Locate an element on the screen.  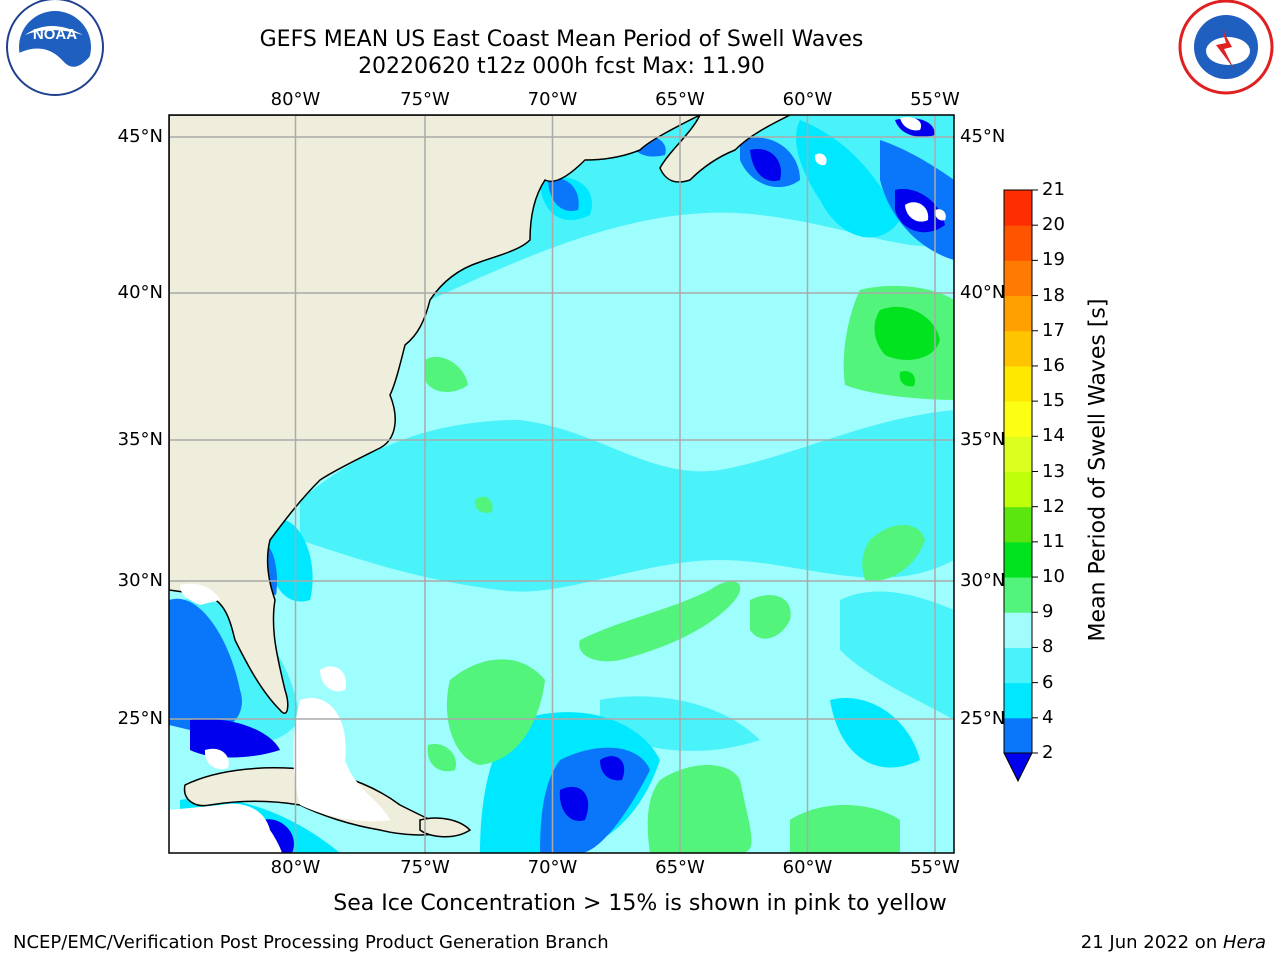
lon-tick-top: 60°W is located at coordinates (807, 99).